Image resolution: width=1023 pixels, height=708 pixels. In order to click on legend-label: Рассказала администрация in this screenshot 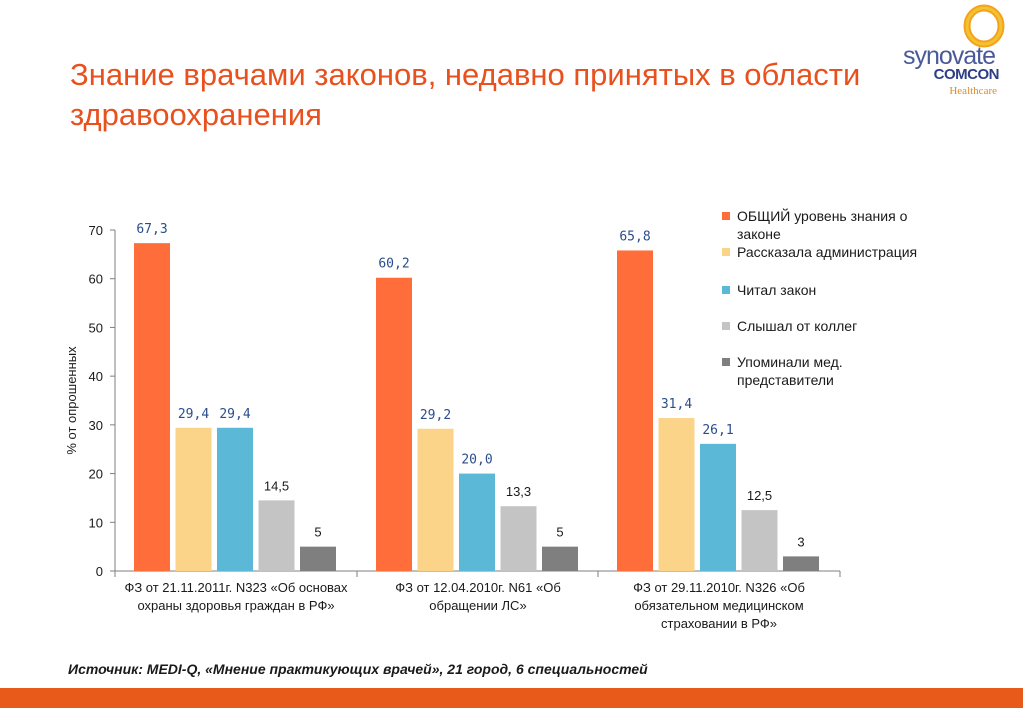, I will do `click(827, 252)`.